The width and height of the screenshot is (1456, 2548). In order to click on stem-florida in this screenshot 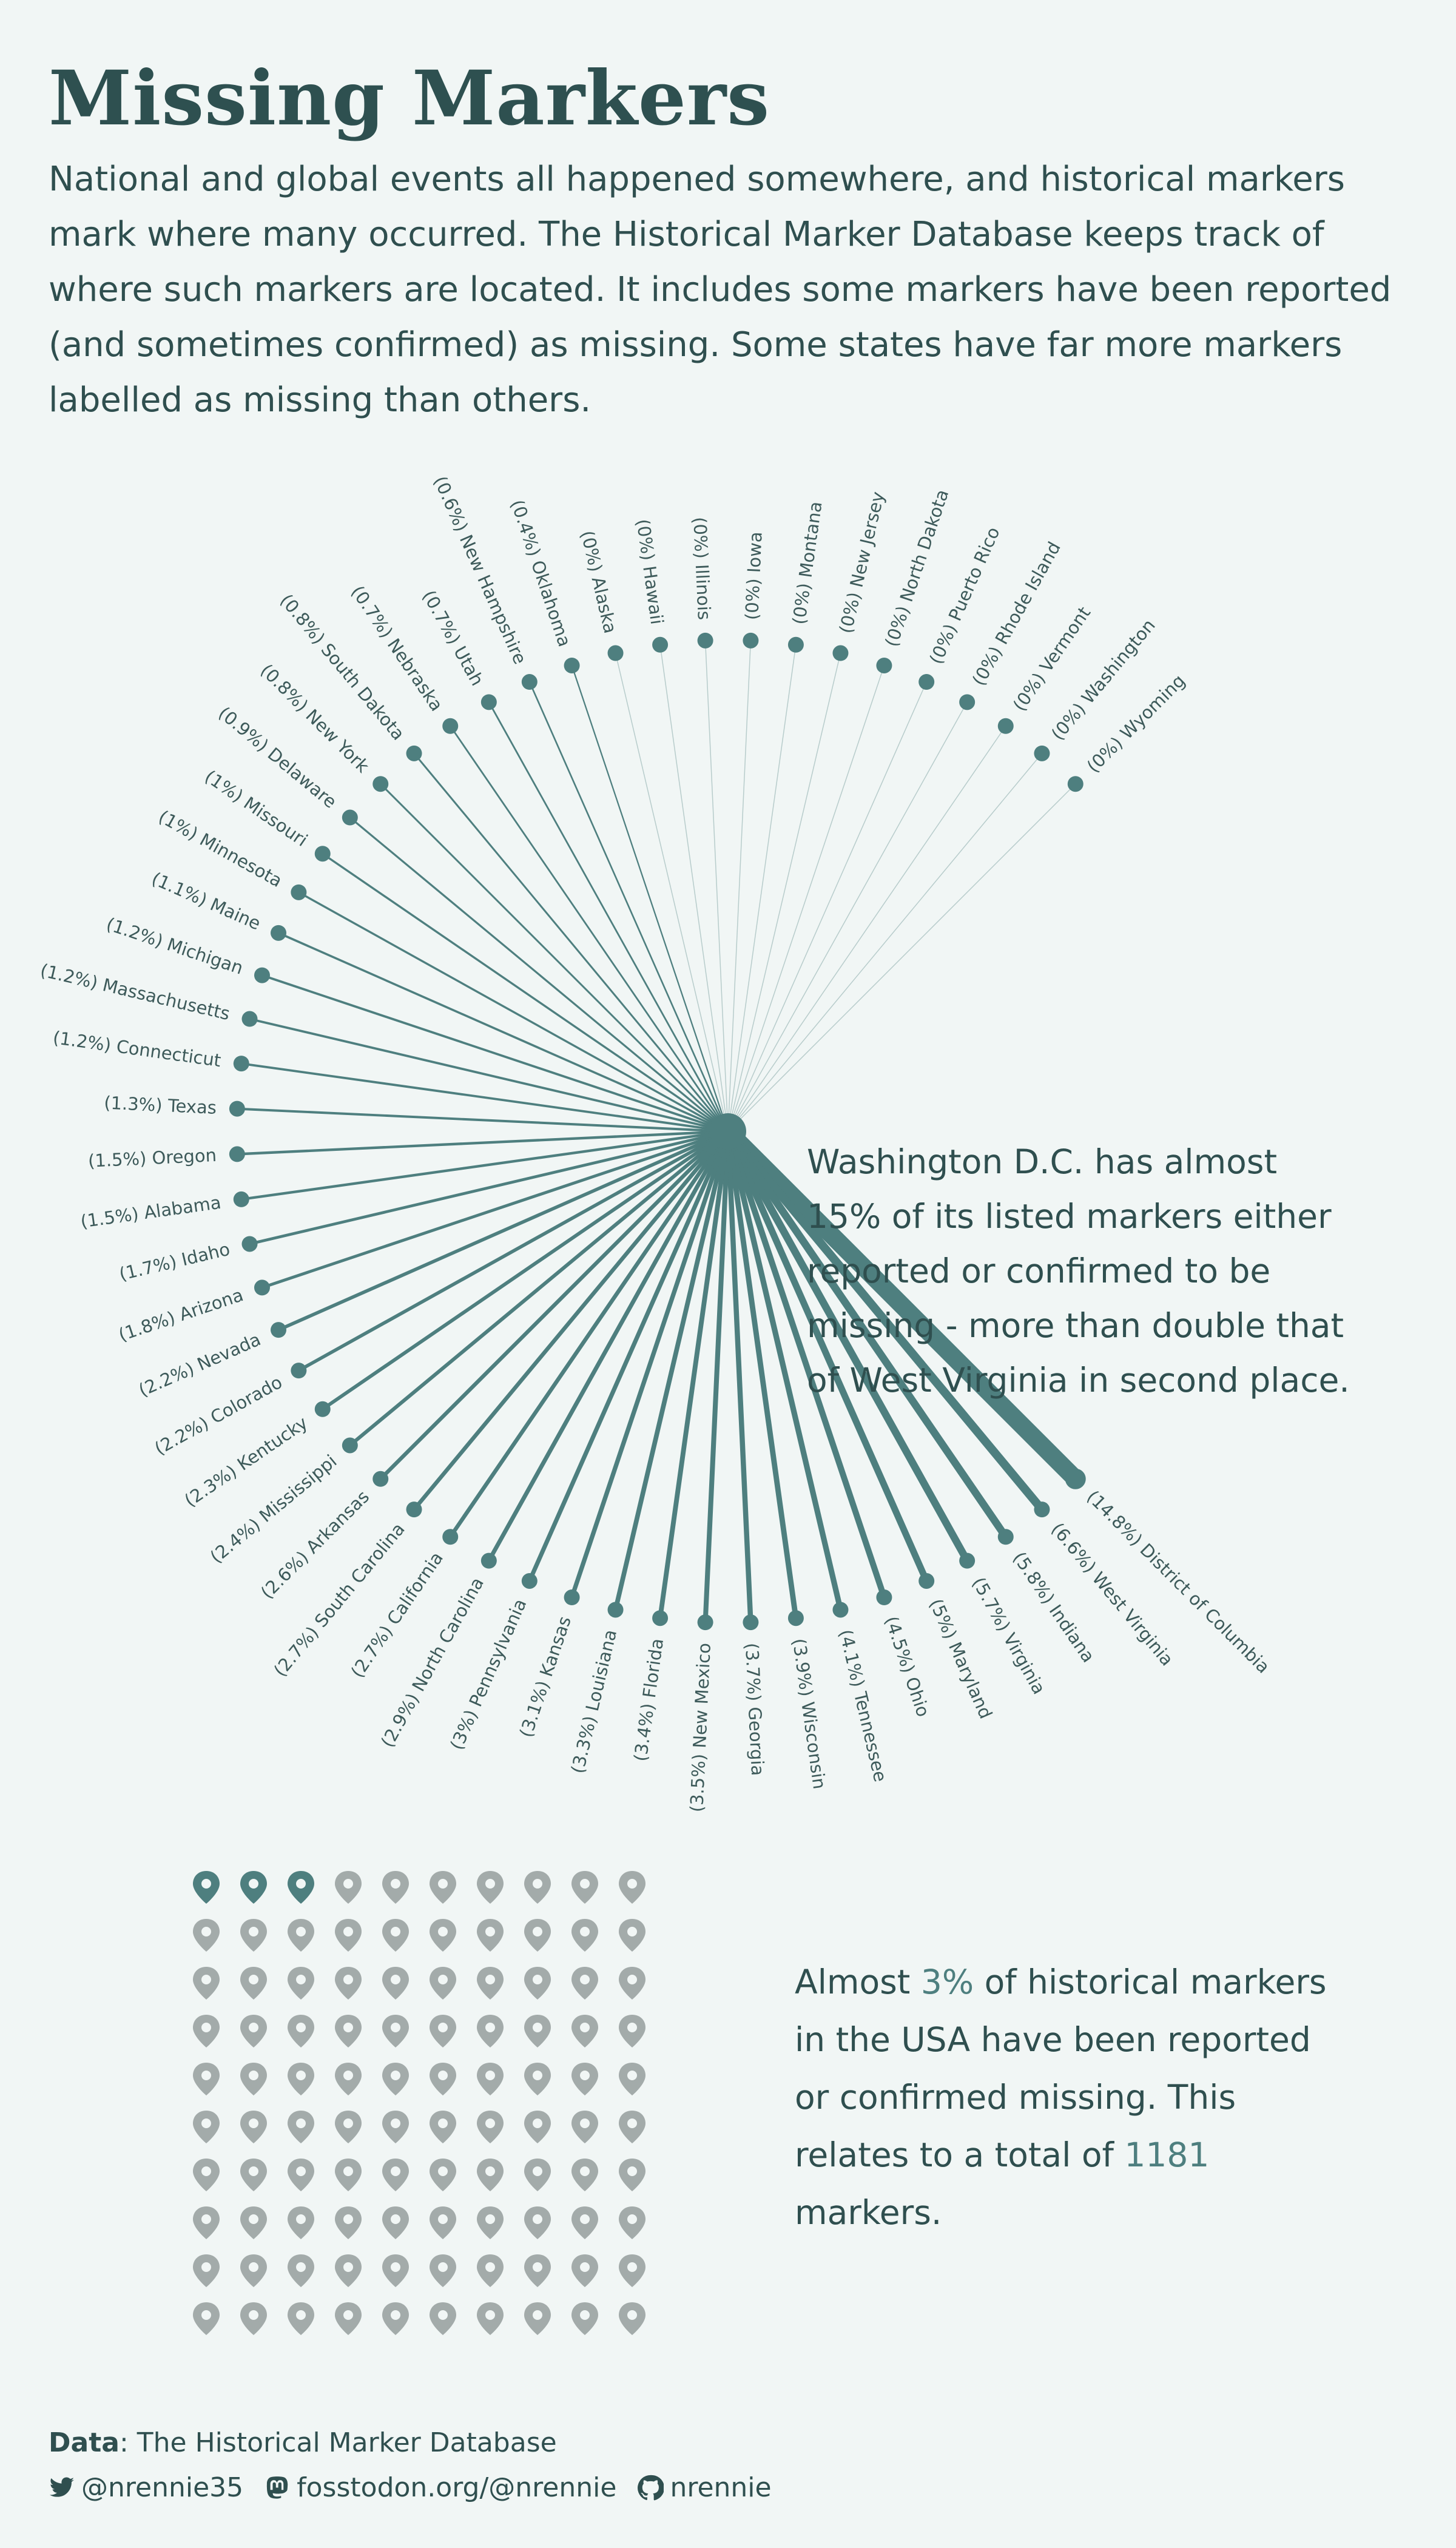, I will do `click(694, 1375)`.